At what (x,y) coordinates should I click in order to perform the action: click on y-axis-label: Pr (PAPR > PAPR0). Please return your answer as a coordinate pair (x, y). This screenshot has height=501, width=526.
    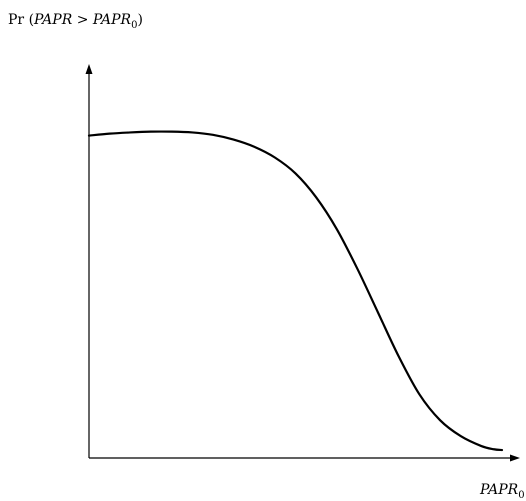
    Looking at the image, I should click on (75, 21).